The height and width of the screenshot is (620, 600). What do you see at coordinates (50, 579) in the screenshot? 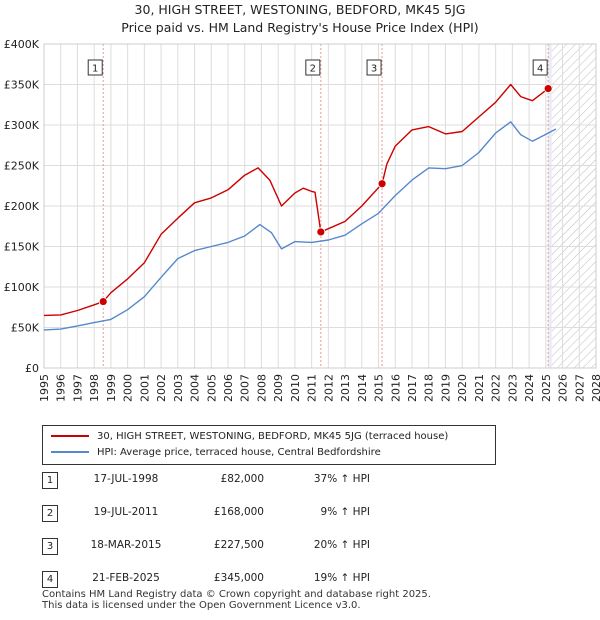
I see `sale-number-badge: 4` at bounding box center [50, 579].